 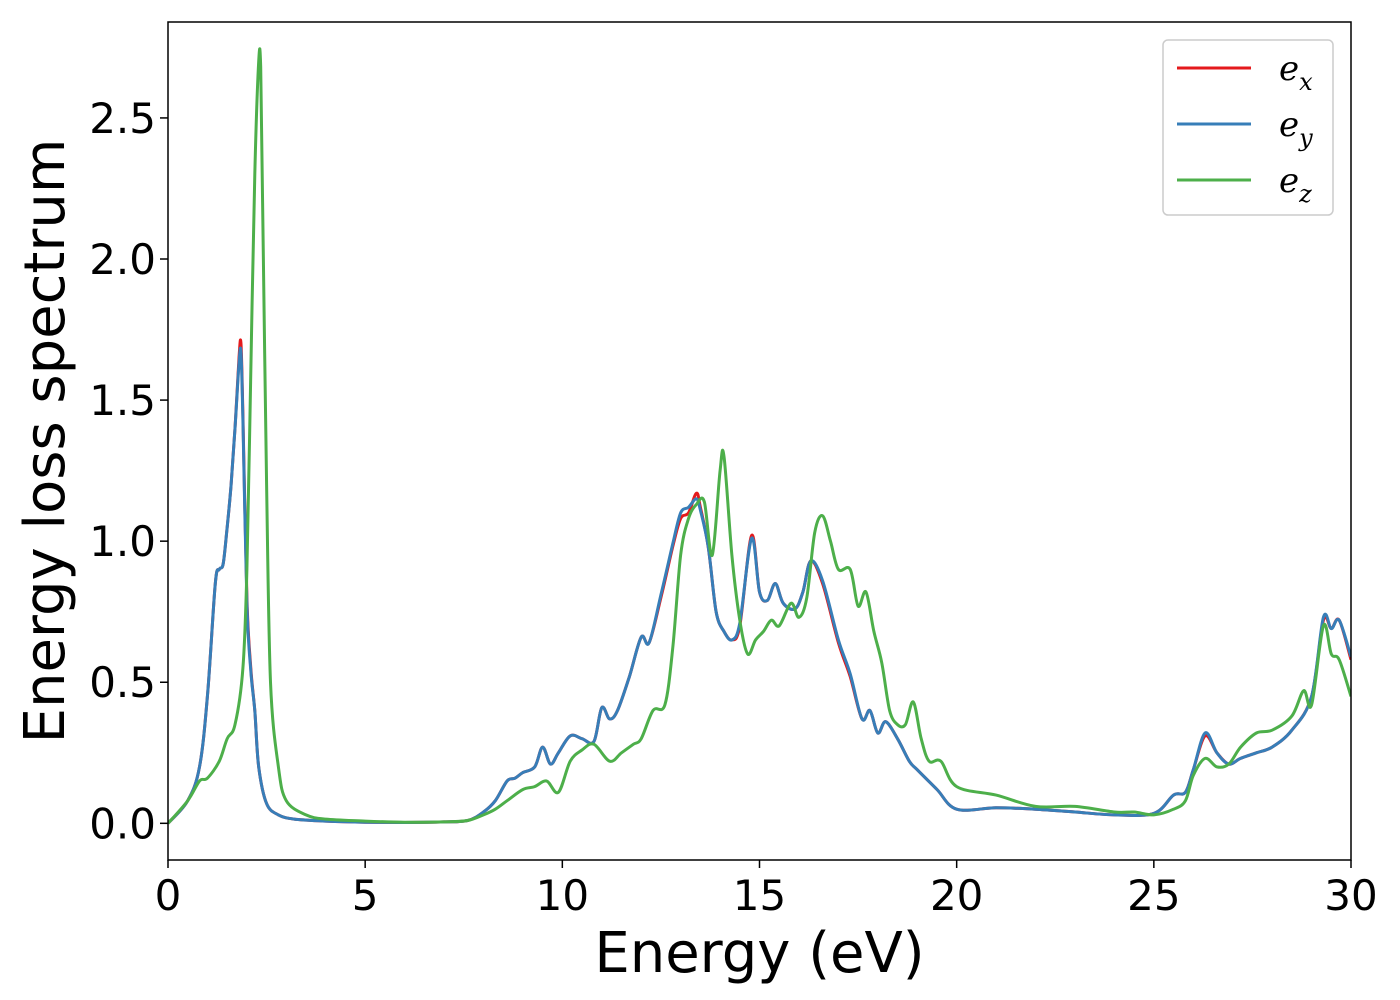 I want to click on y-tick-label: 2.5, so click(x=122, y=118).